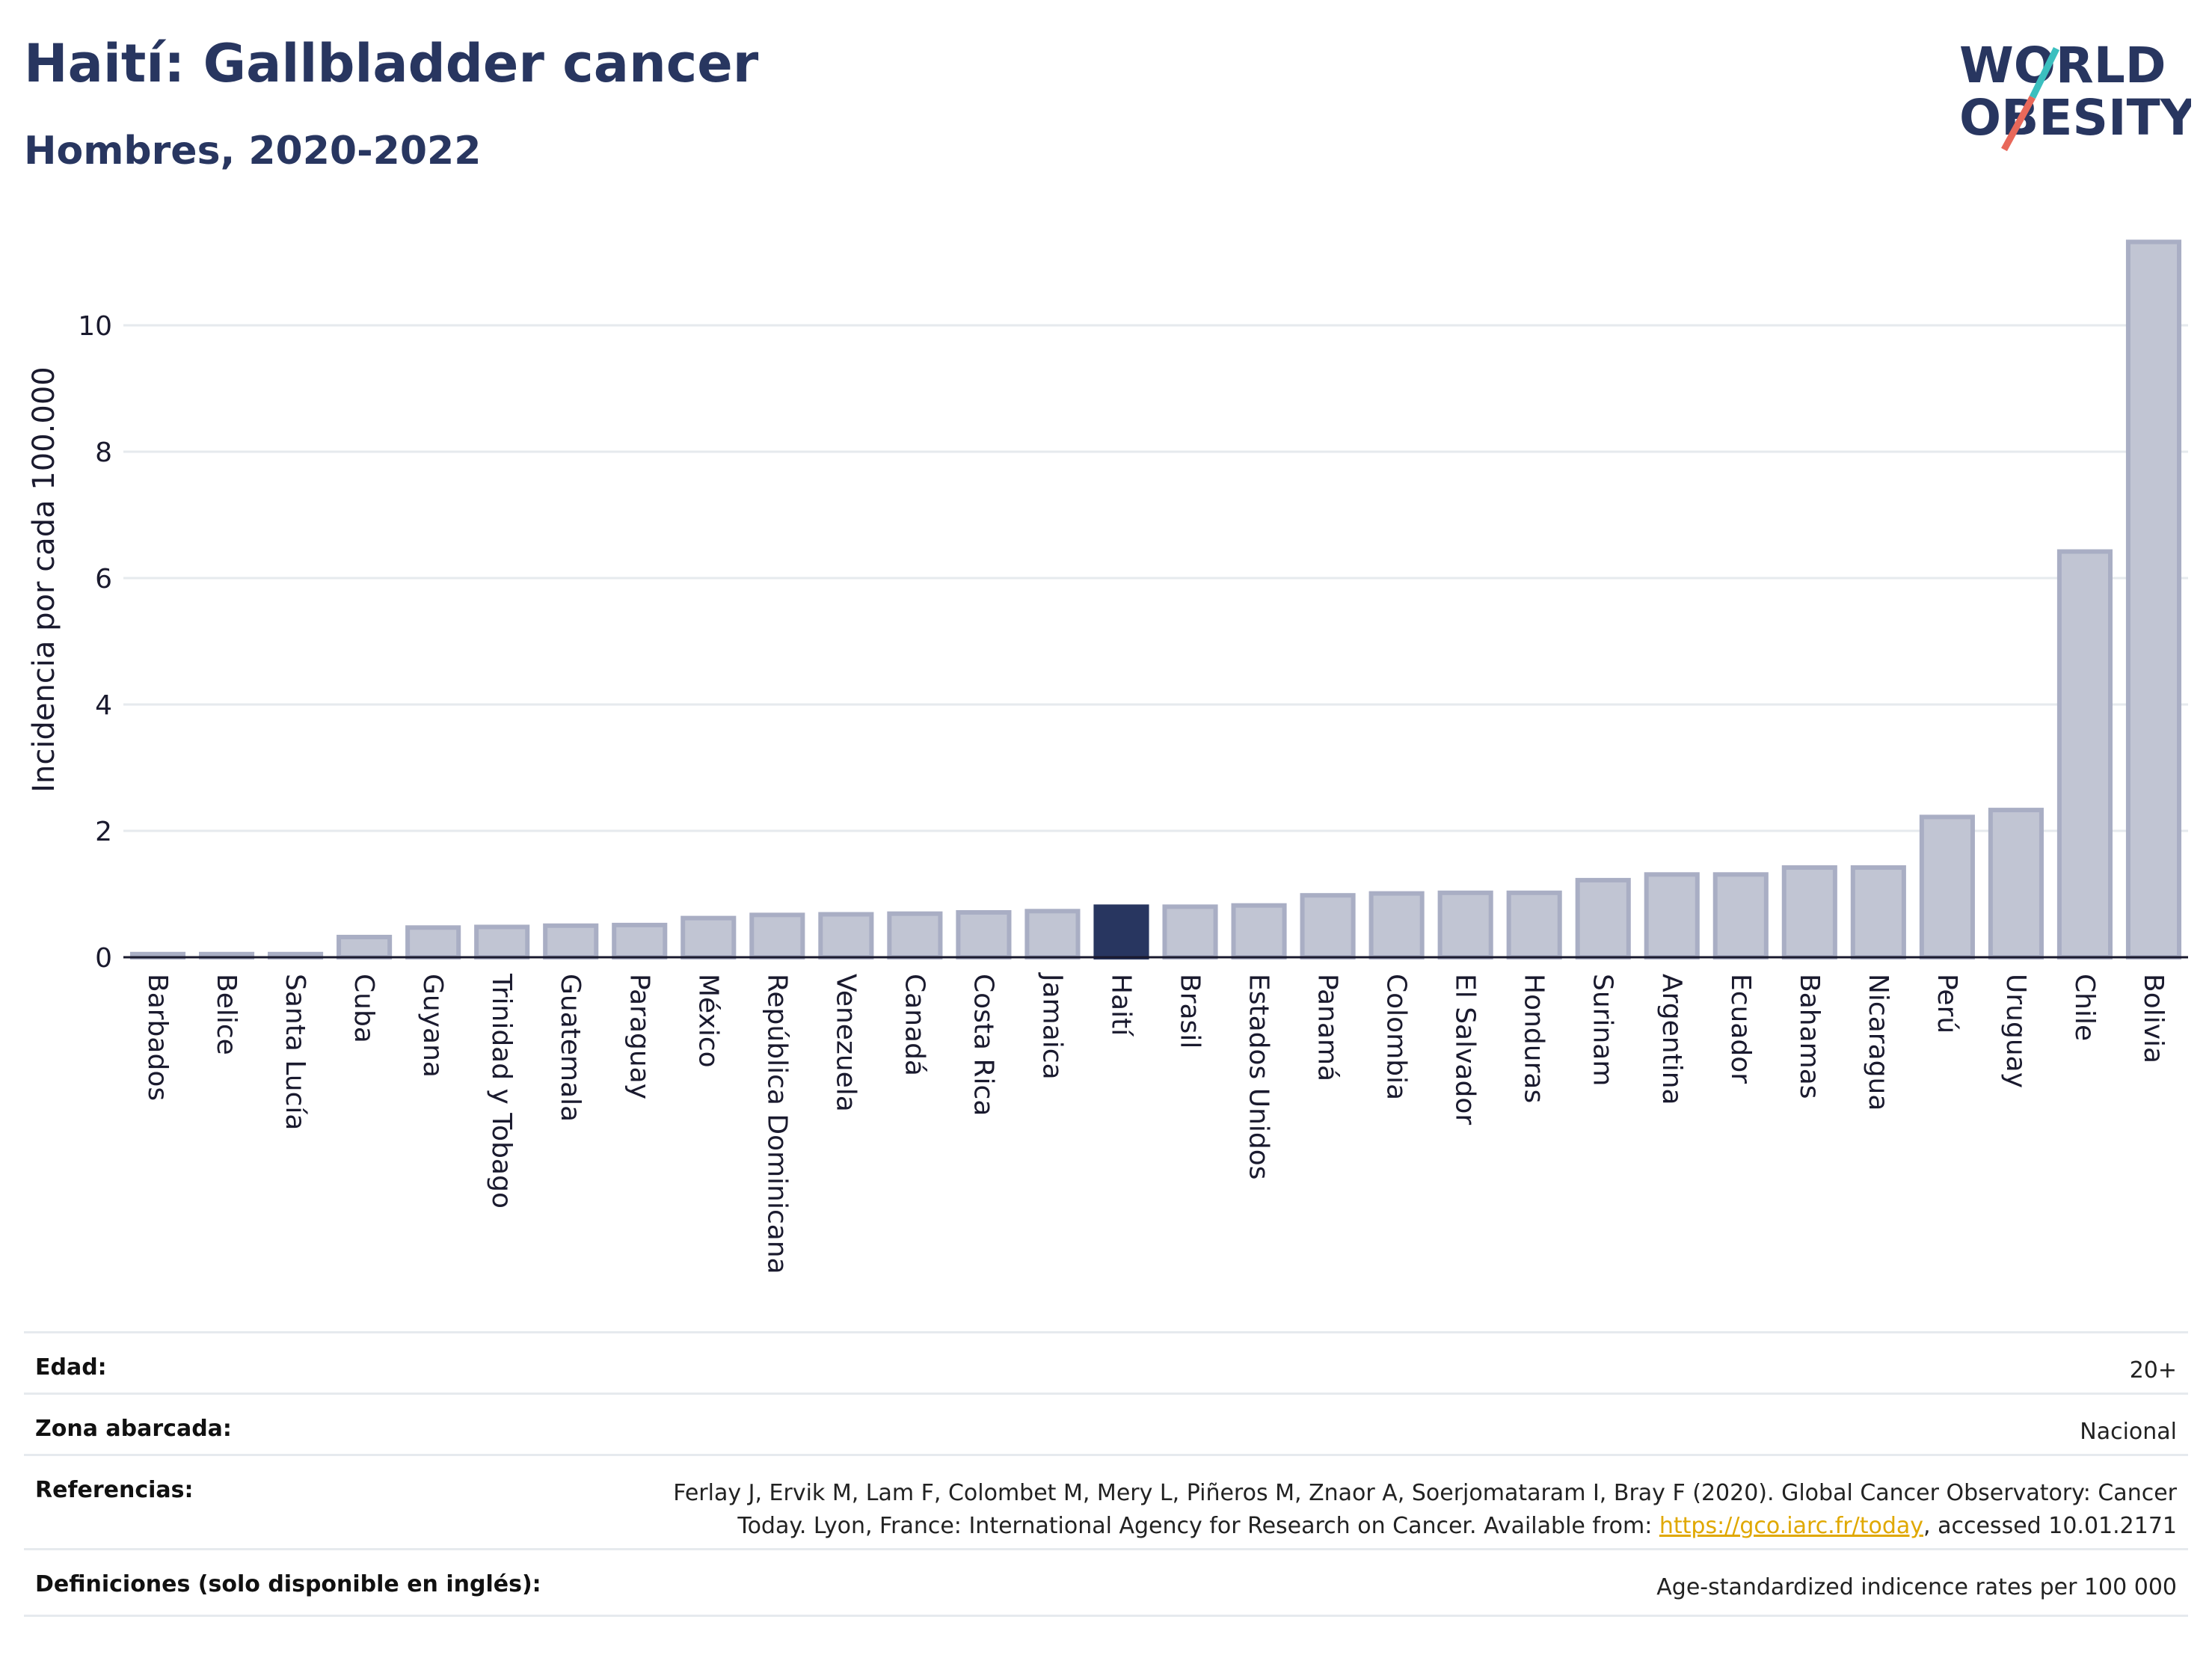 The width and height of the screenshot is (2212, 1655). What do you see at coordinates (915, 1025) in the screenshot?
I see `x-tick-label: Canadá` at bounding box center [915, 1025].